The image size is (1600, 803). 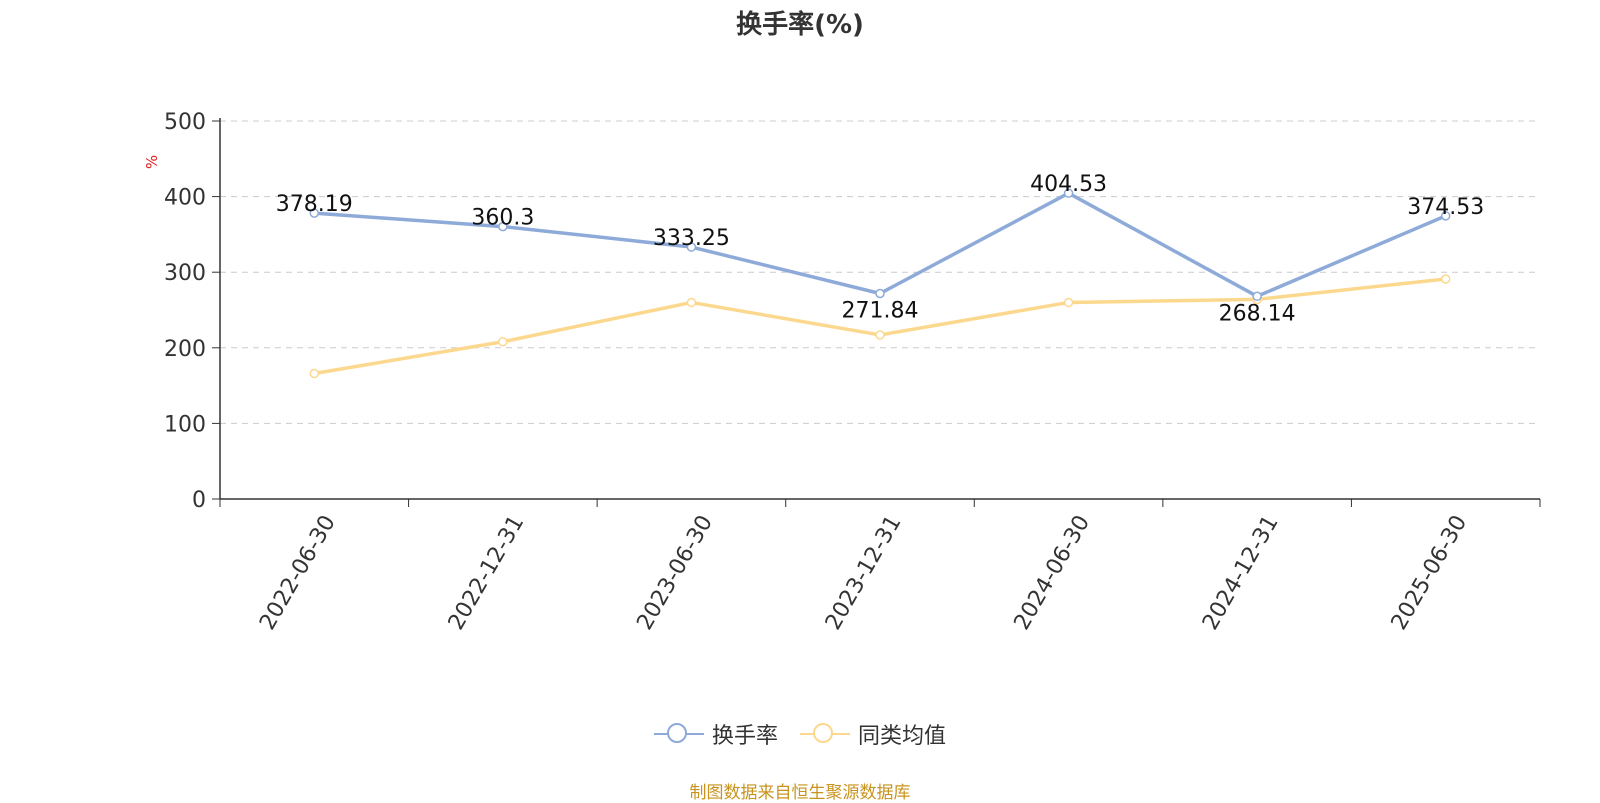 What do you see at coordinates (298, 572) in the screenshot?
I see `x-tick-label: 2022-06-30` at bounding box center [298, 572].